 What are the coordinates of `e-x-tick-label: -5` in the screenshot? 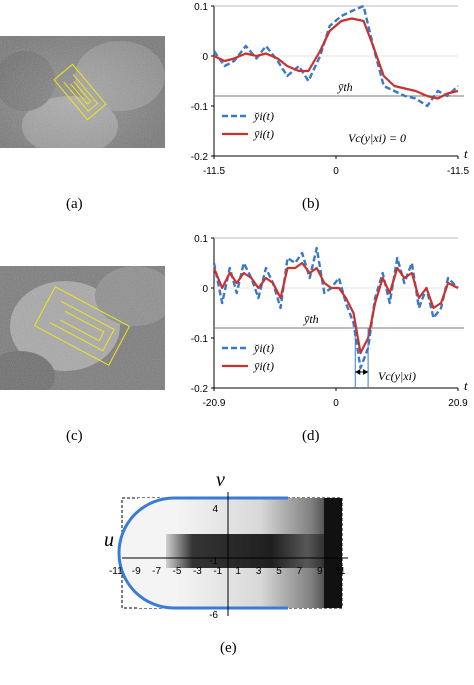 It's located at (177, 571).